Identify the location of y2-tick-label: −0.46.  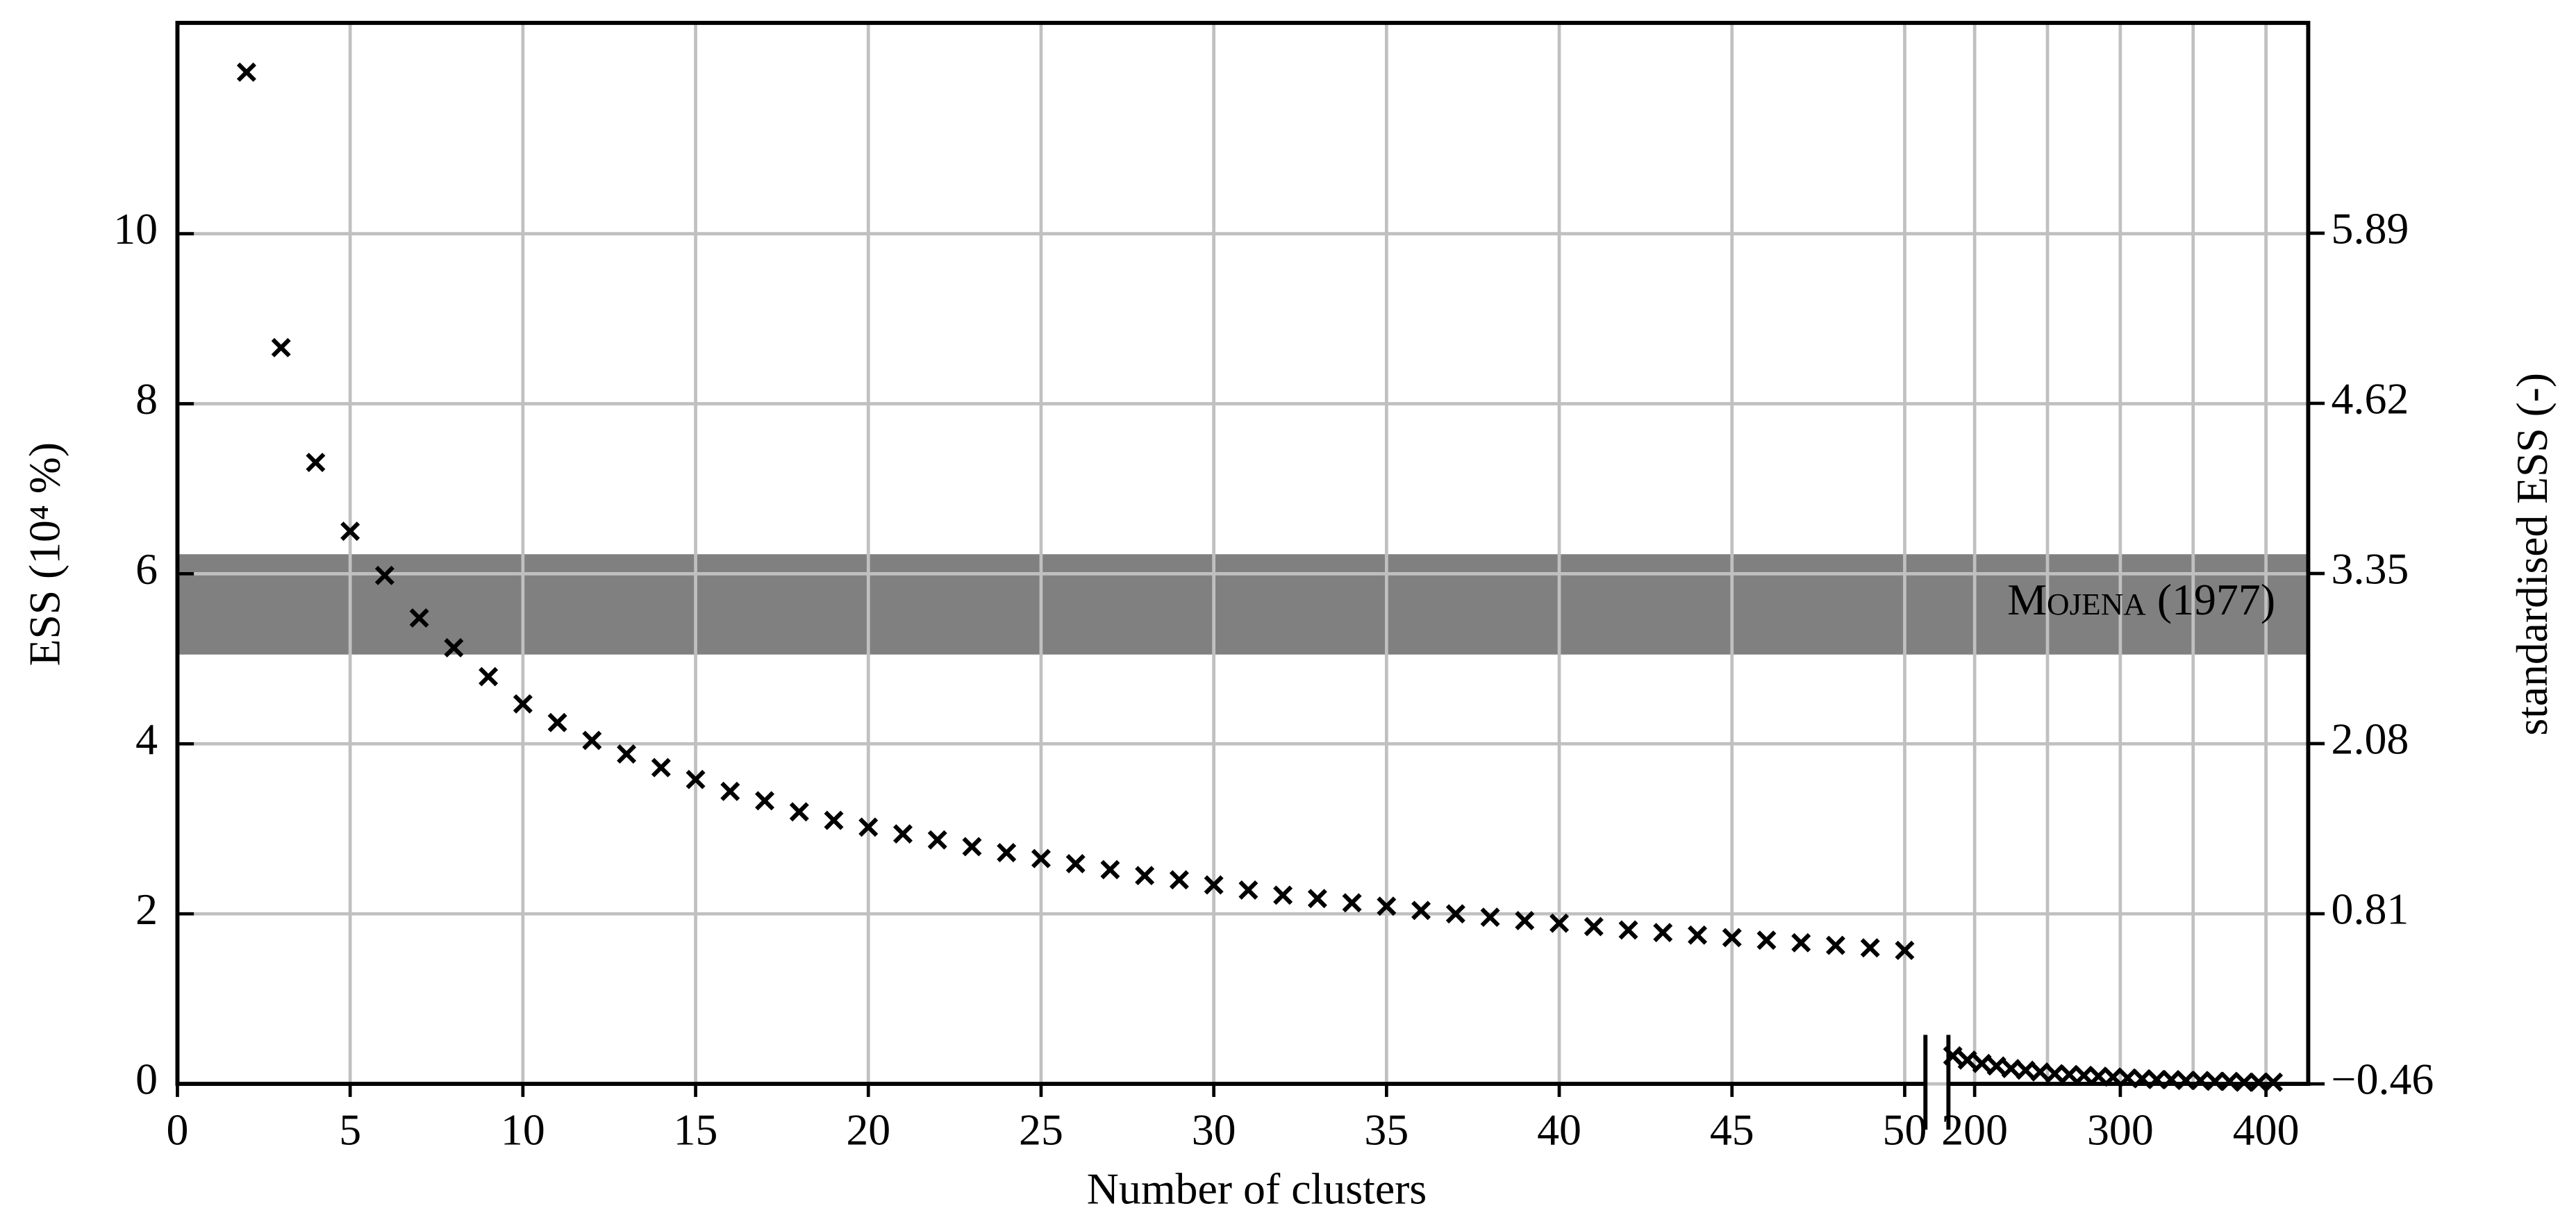
(2383, 1079).